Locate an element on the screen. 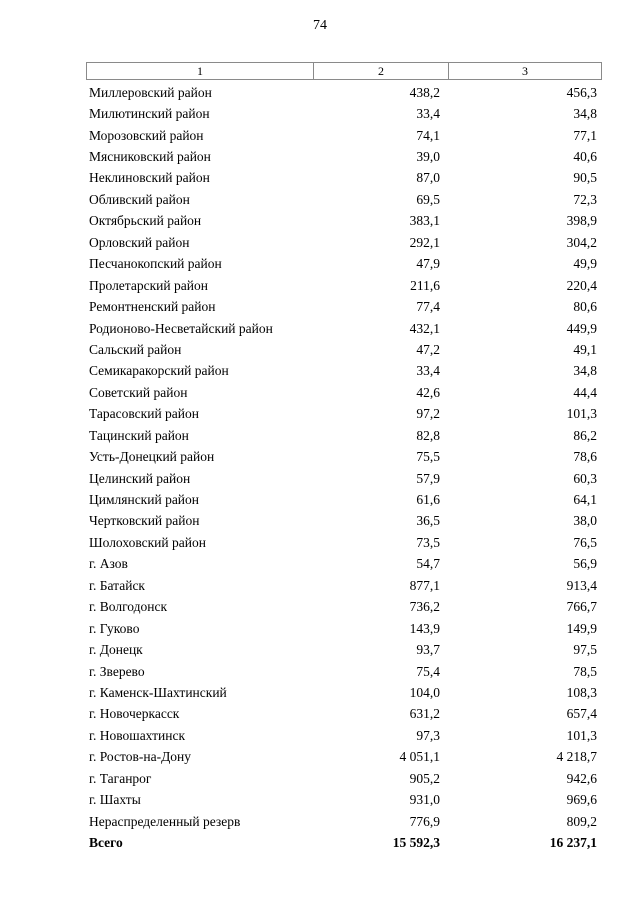 This screenshot has height=905, width=640. value-col3-cell: 766,7 is located at coordinates (581, 607).